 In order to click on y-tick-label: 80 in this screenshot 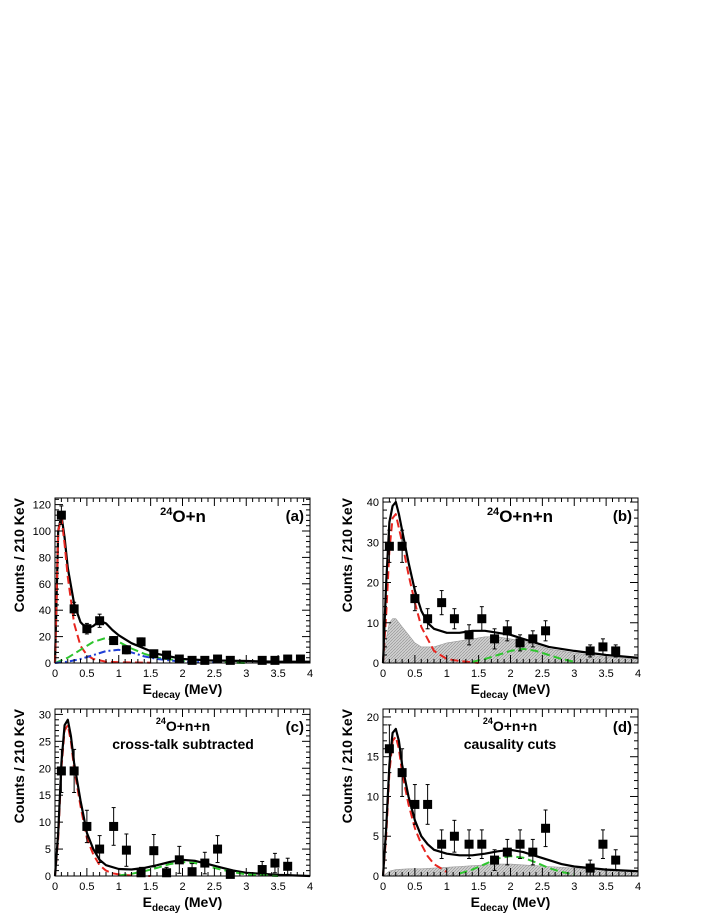, I will do `click(45, 558)`.